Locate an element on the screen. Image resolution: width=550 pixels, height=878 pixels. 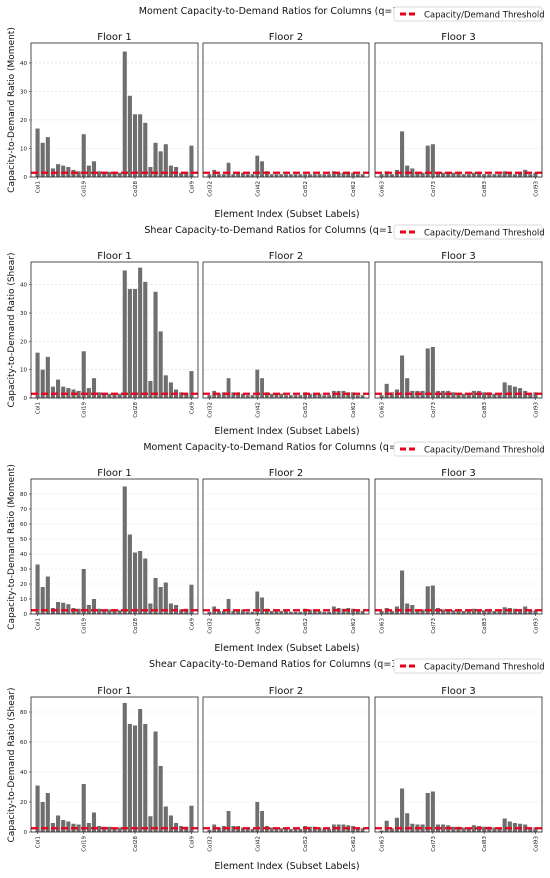
panel-frame is located at coordinates (114, 764).